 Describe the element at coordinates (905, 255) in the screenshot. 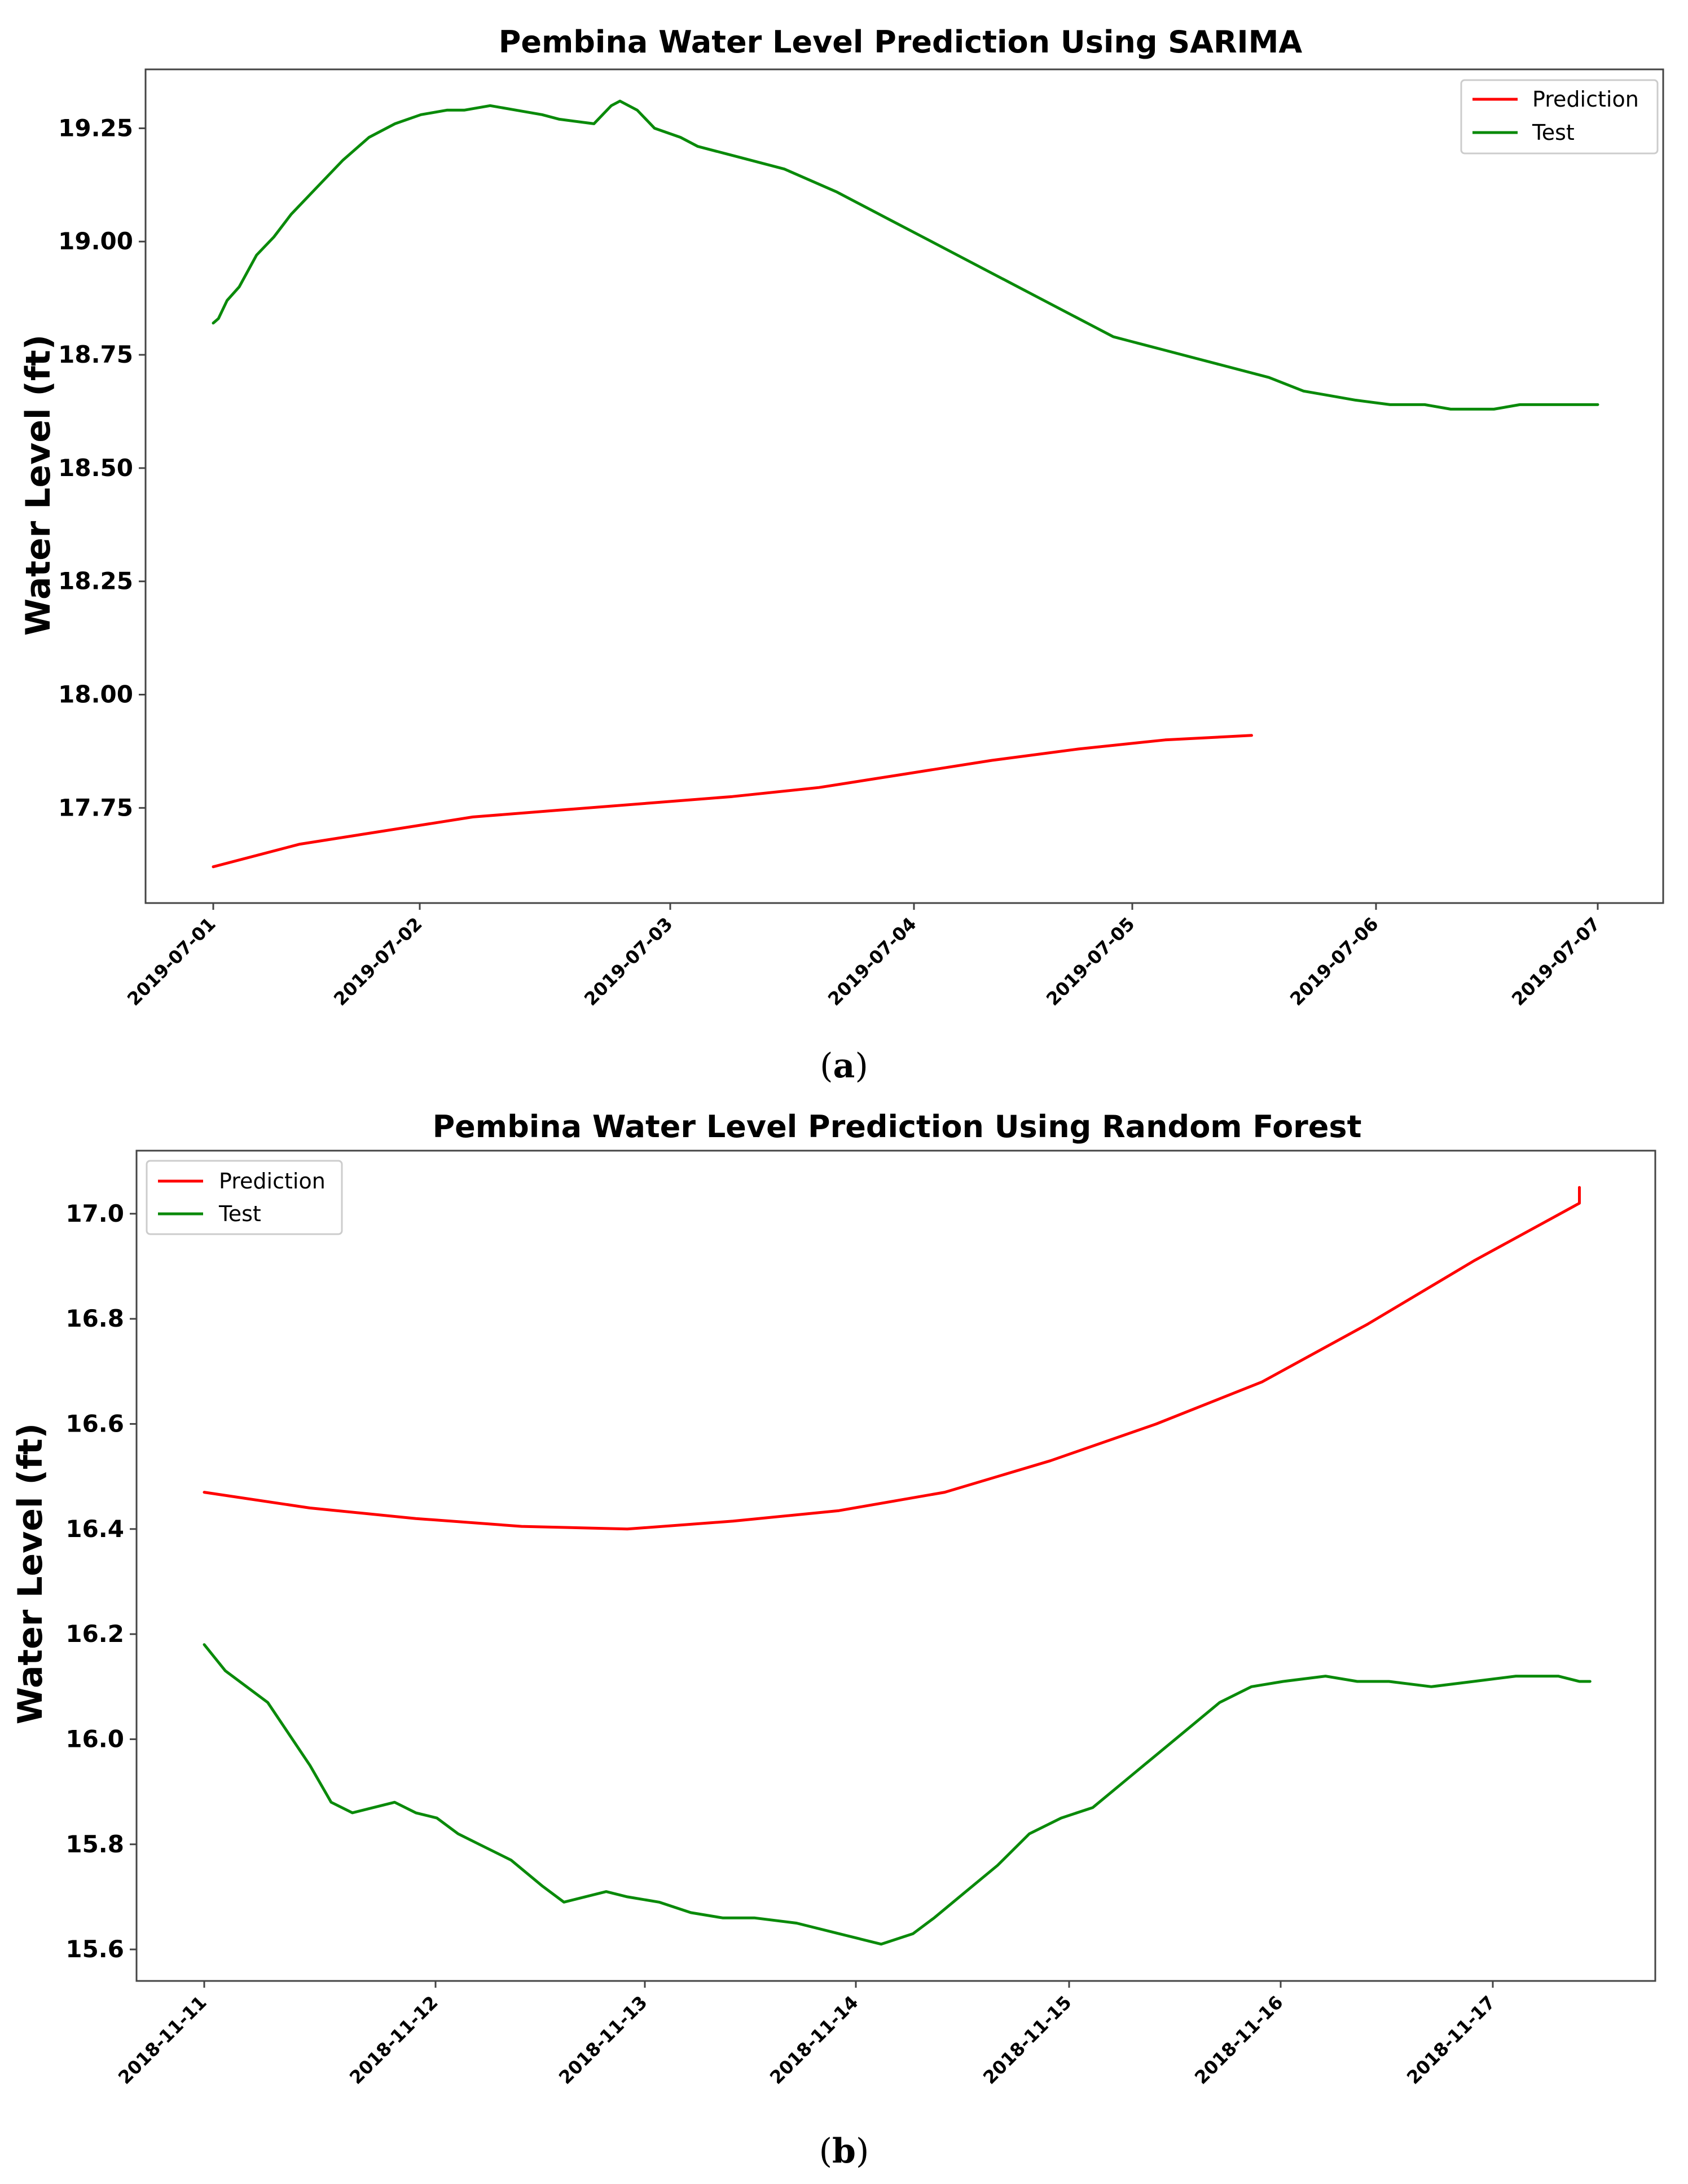

I see `chart-a-series-test` at that location.